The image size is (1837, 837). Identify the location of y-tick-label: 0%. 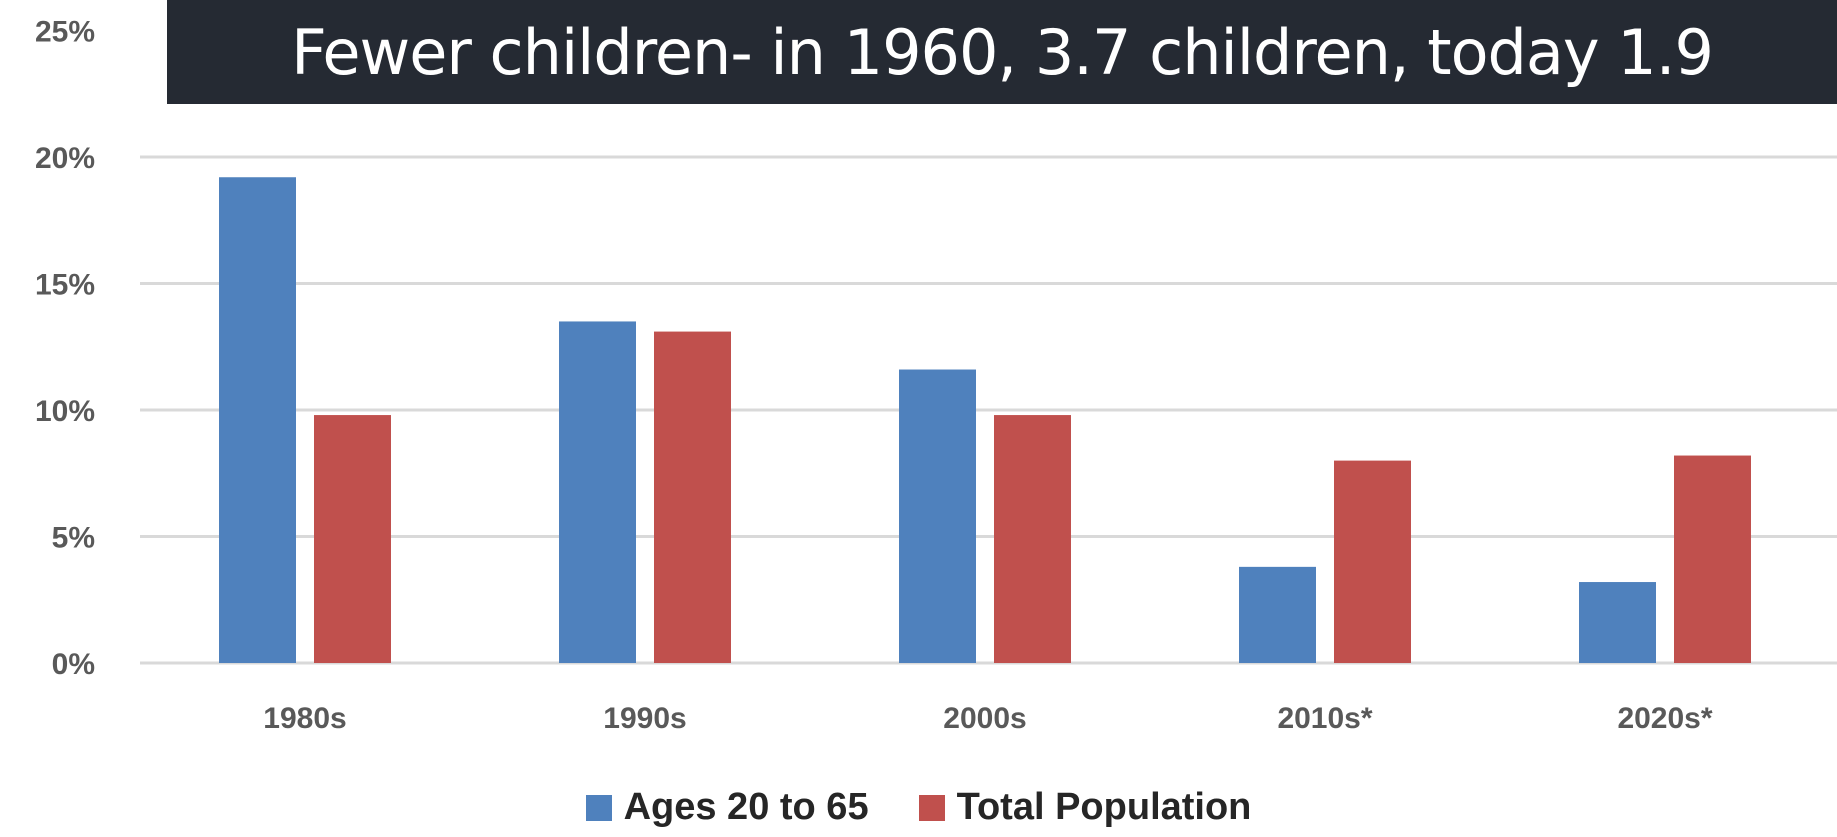
(73, 664).